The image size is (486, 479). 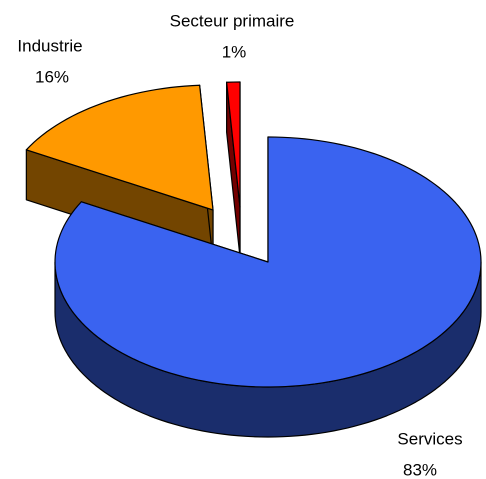 What do you see at coordinates (429, 438) in the screenshot?
I see `slice-label: Services` at bounding box center [429, 438].